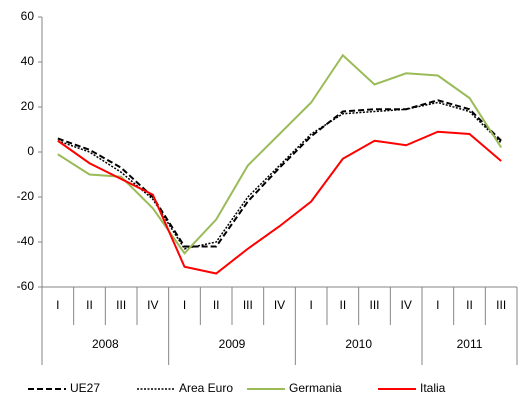  I want to click on legend-label: Germania, so click(315, 388).